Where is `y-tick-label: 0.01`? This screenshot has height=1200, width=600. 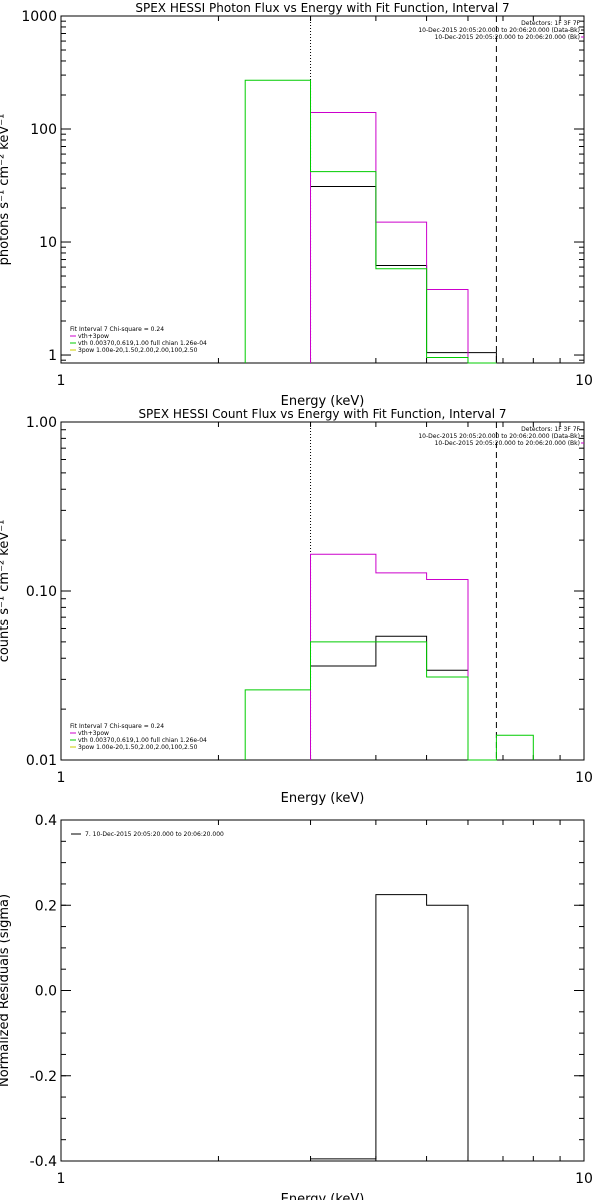 y-tick-label: 0.01 is located at coordinates (41, 761).